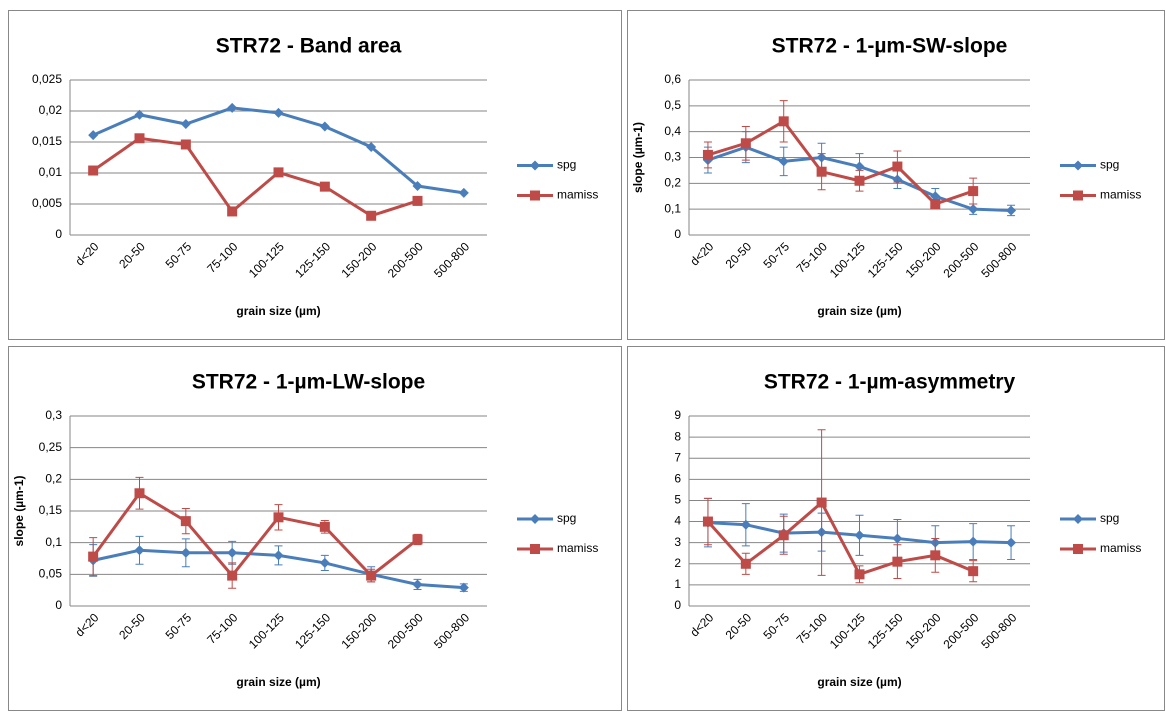  Describe the element at coordinates (672, 79) in the screenshot. I see `y-tick-label: 0,6` at that location.